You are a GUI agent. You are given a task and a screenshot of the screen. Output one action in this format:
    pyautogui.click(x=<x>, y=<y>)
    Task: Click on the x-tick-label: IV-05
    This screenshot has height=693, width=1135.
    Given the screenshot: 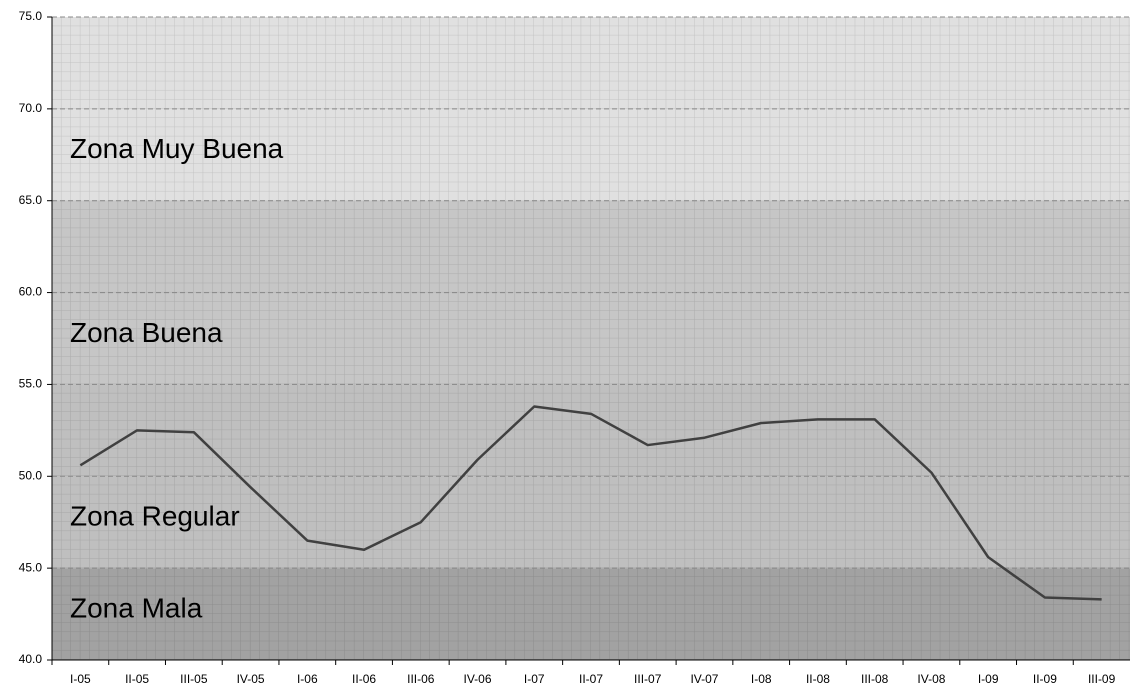 What is the action you would take?
    pyautogui.click(x=251, y=679)
    